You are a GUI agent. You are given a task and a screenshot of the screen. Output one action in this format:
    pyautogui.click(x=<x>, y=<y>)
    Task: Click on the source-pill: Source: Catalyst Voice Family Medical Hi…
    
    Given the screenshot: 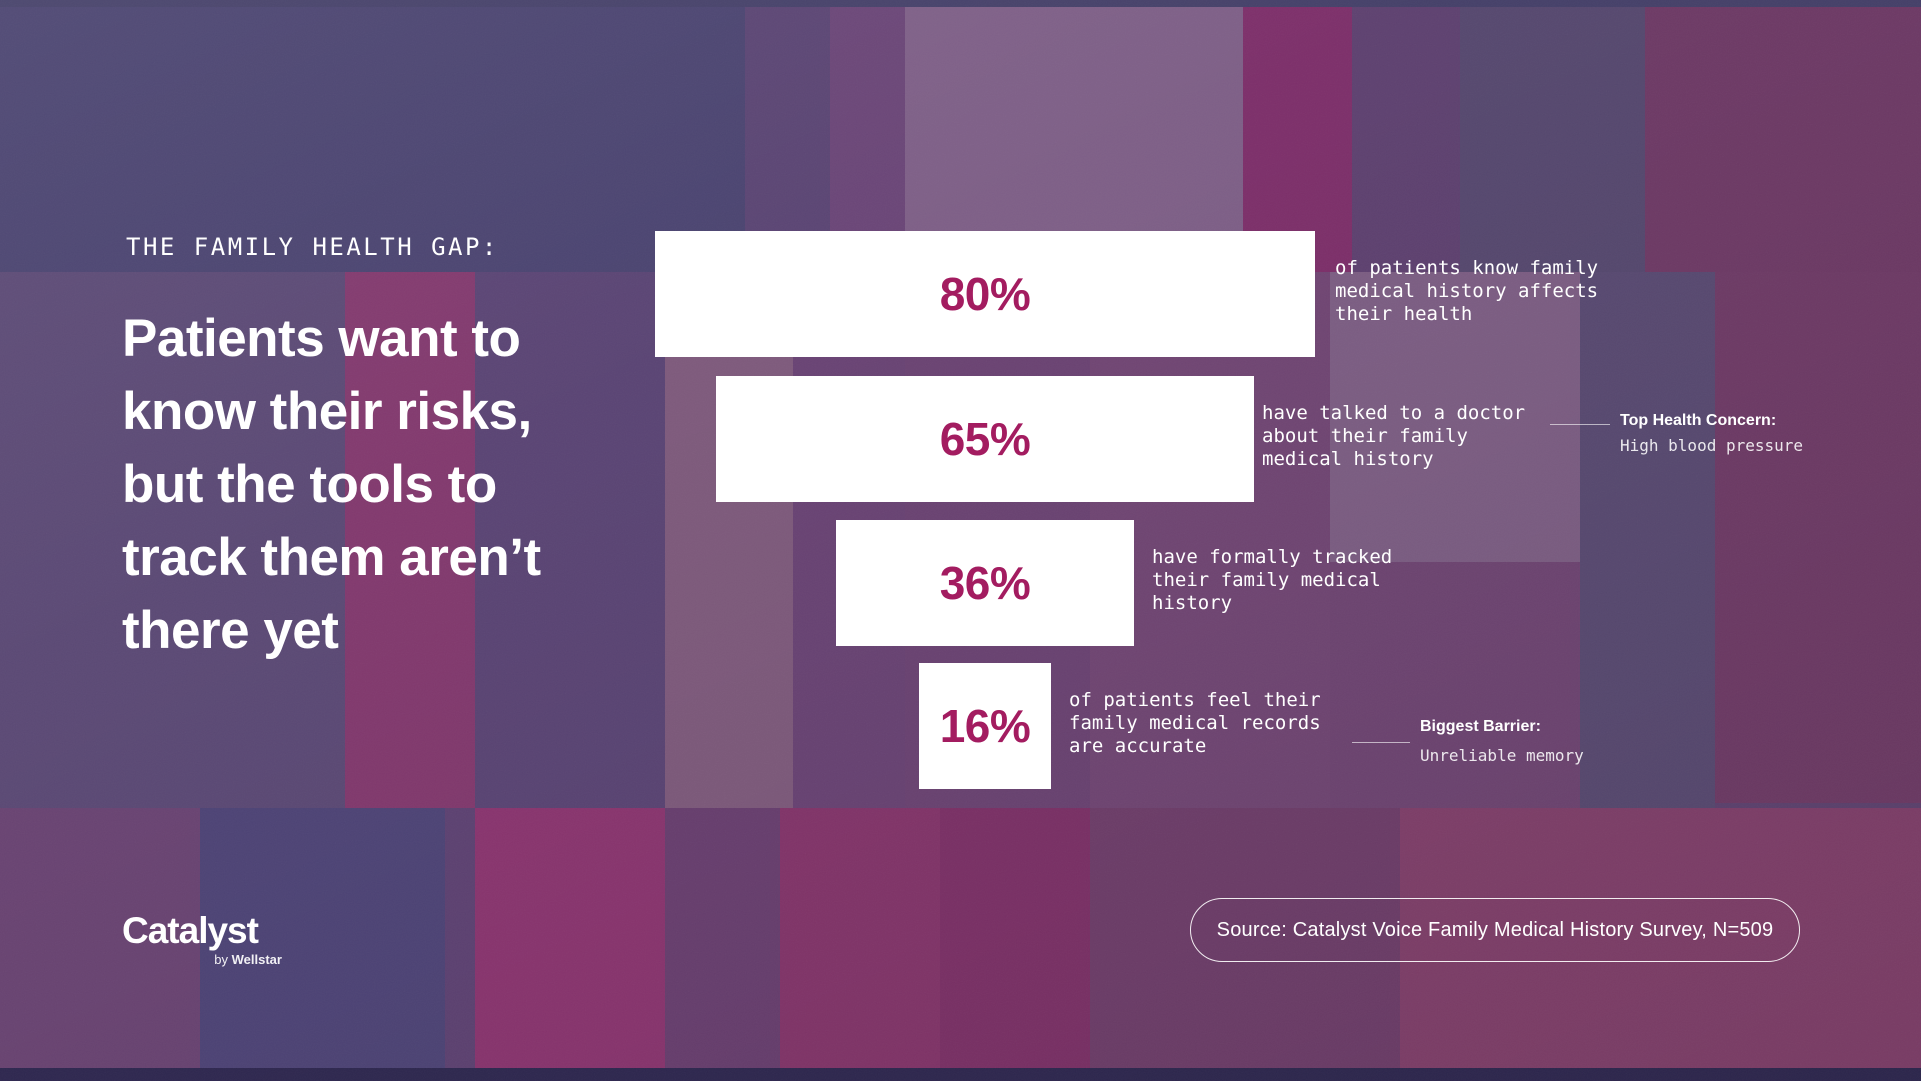 What is the action you would take?
    pyautogui.click(x=1495, y=930)
    